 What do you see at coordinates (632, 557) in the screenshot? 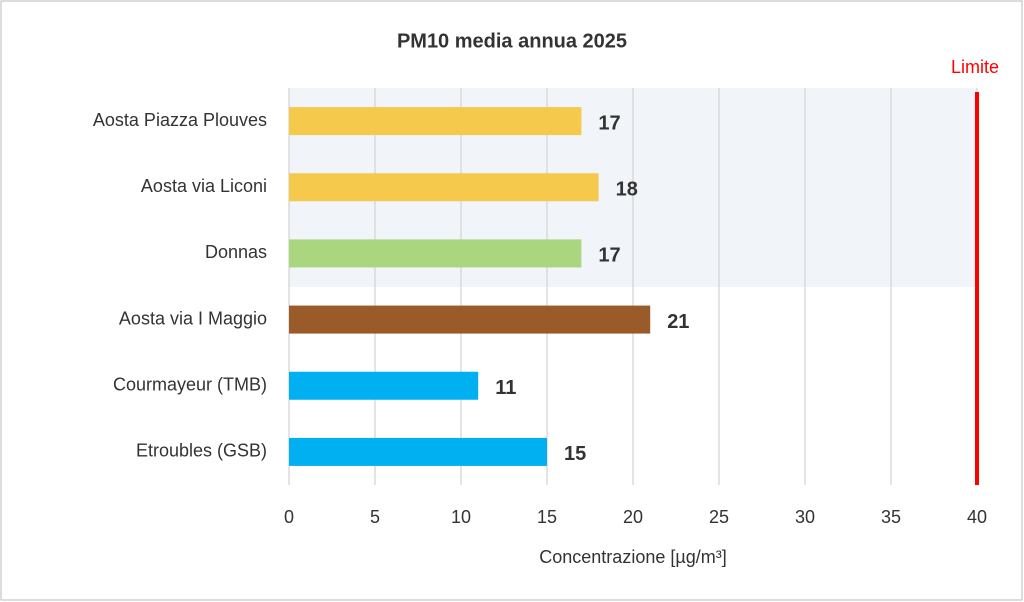
I see `x-axis-label: Concentrazione [µg/m³]` at bounding box center [632, 557].